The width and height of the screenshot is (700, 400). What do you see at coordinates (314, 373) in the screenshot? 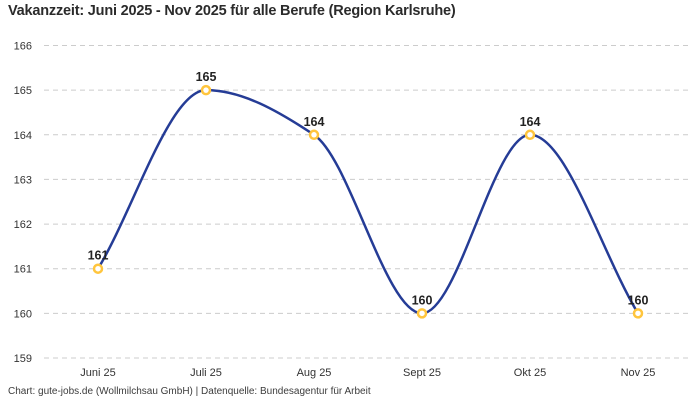
I see `x-tick-label: Aug 25` at bounding box center [314, 373].